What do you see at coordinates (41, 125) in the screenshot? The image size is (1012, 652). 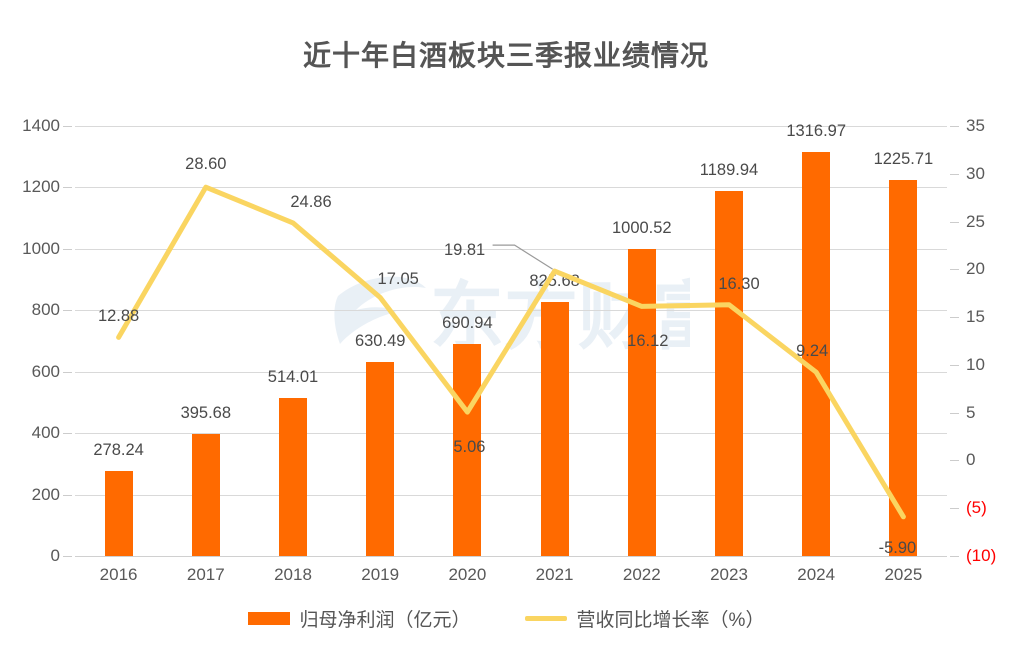 I see `y-axis-left-tick-label: 1400` at bounding box center [41, 125].